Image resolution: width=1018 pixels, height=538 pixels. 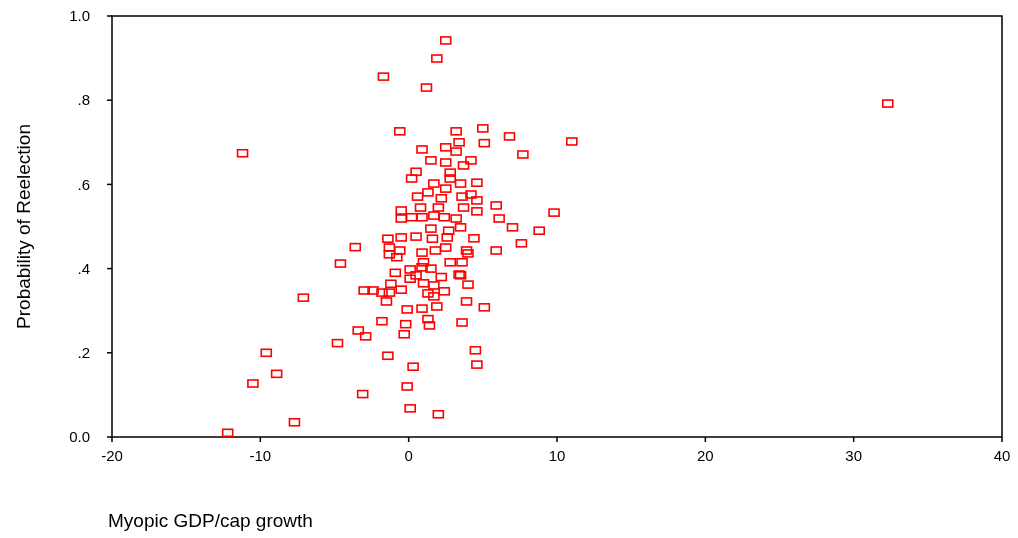 What do you see at coordinates (705, 455) in the screenshot?
I see `x-tick-label: 20` at bounding box center [705, 455].